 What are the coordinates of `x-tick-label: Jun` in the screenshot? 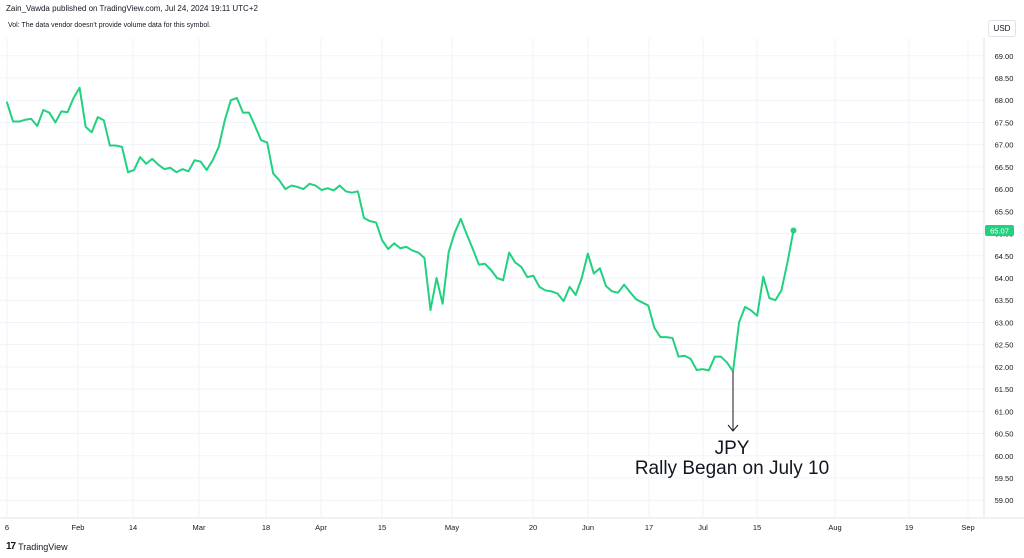 It's located at (588, 527).